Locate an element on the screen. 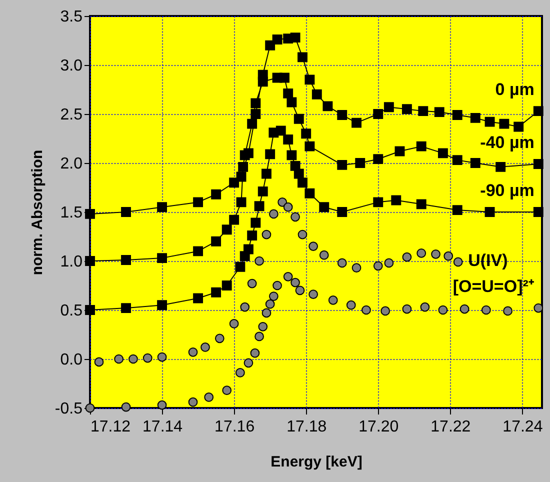 The image size is (550, 482). x-axis-title: Energy [keV] is located at coordinates (316, 462).